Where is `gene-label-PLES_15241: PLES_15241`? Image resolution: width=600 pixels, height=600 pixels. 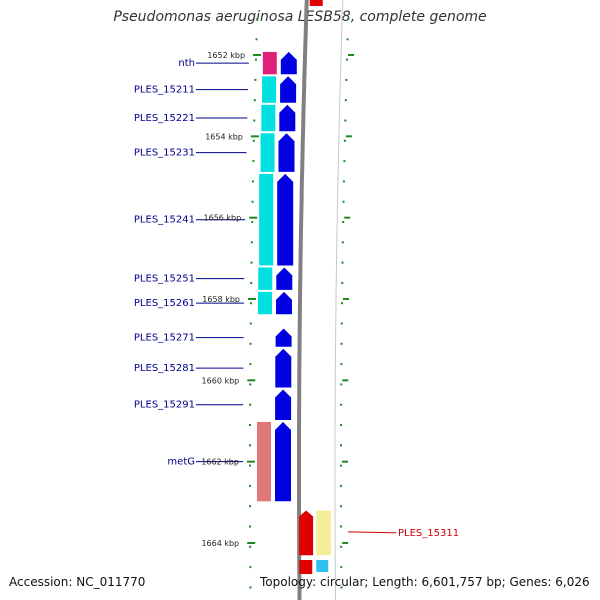 gene-label-PLES_15241: PLES_15241 is located at coordinates (164, 220).